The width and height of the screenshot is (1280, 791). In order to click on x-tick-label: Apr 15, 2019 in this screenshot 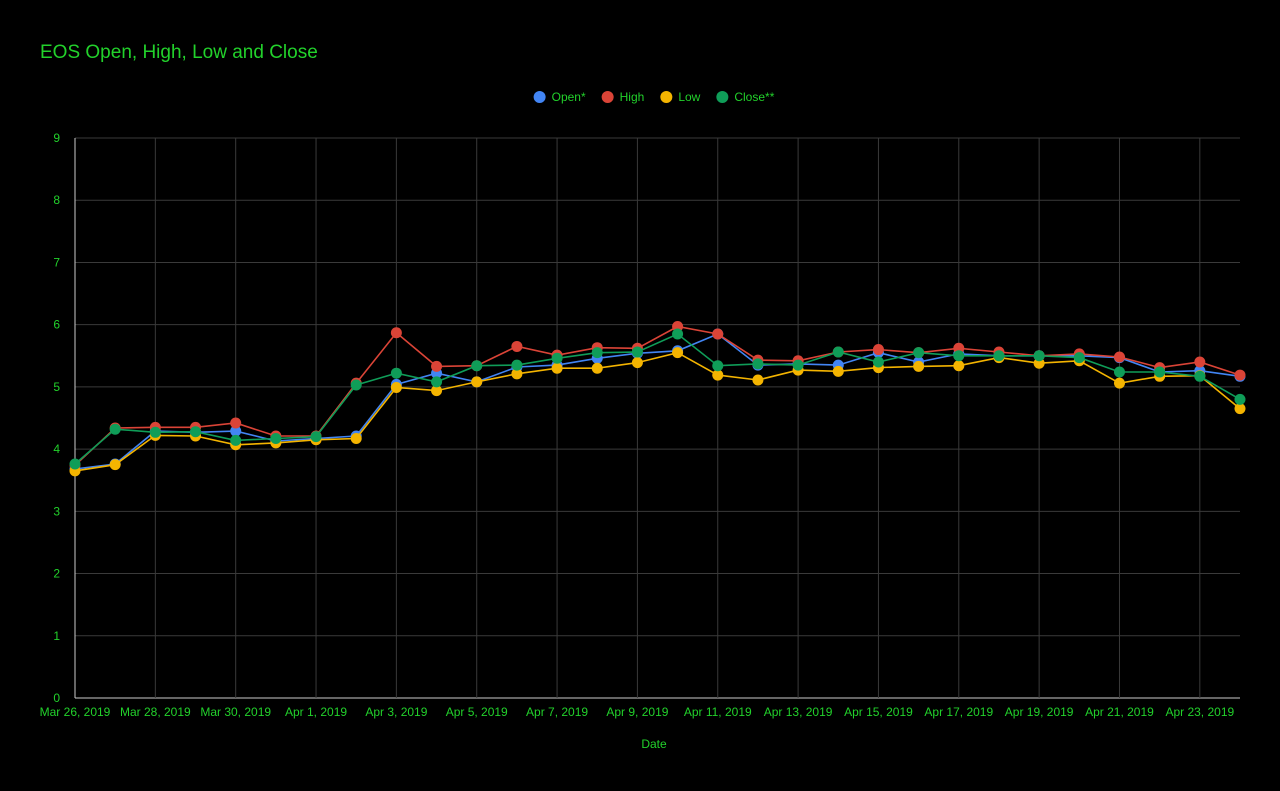, I will do `click(878, 712)`.